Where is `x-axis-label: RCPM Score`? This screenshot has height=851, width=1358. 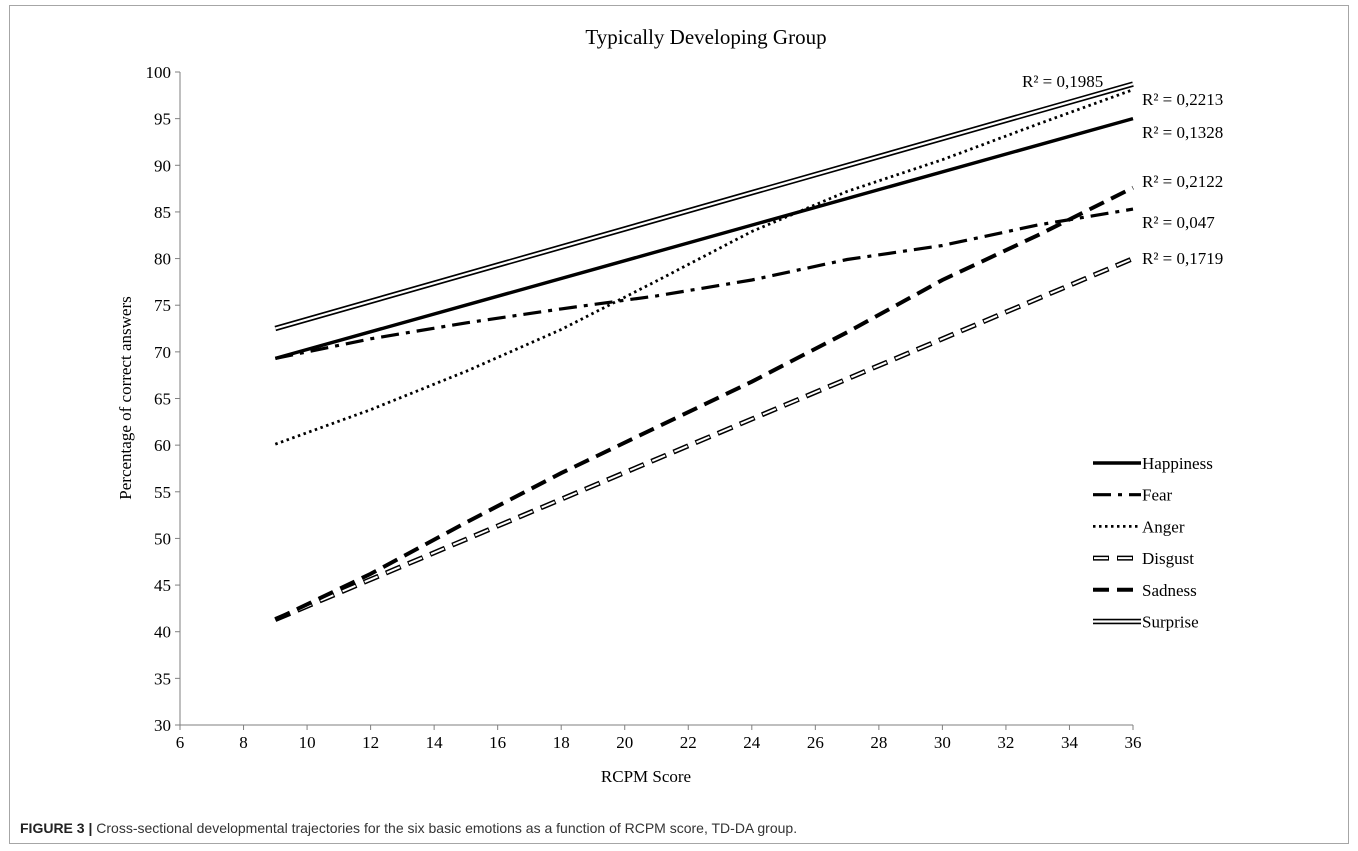 x-axis-label: RCPM Score is located at coordinates (646, 776).